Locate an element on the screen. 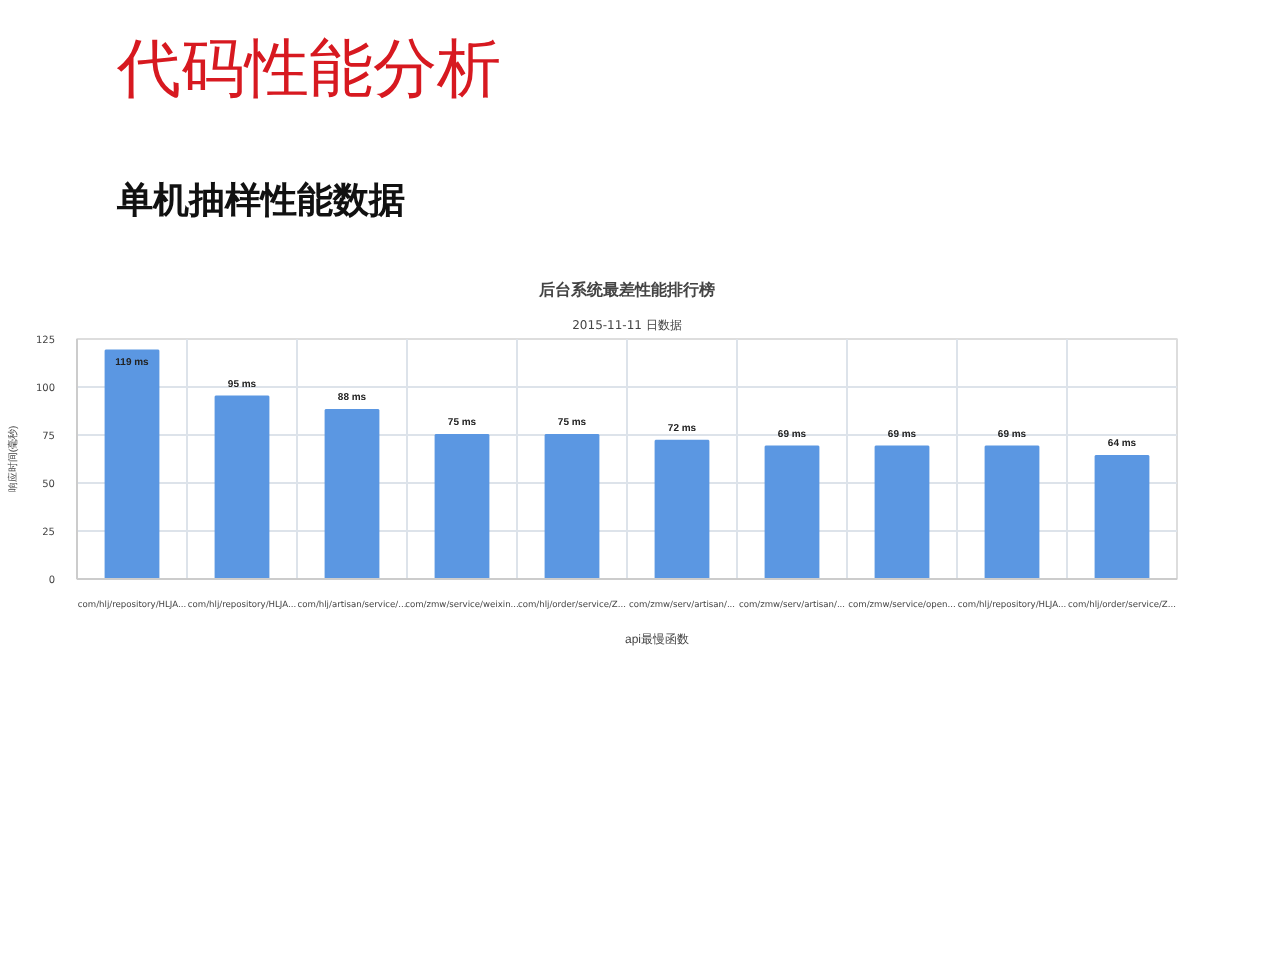 This screenshot has height=960, width=1280. text: 单机抽样性能数据 is located at coordinates (260, 201).